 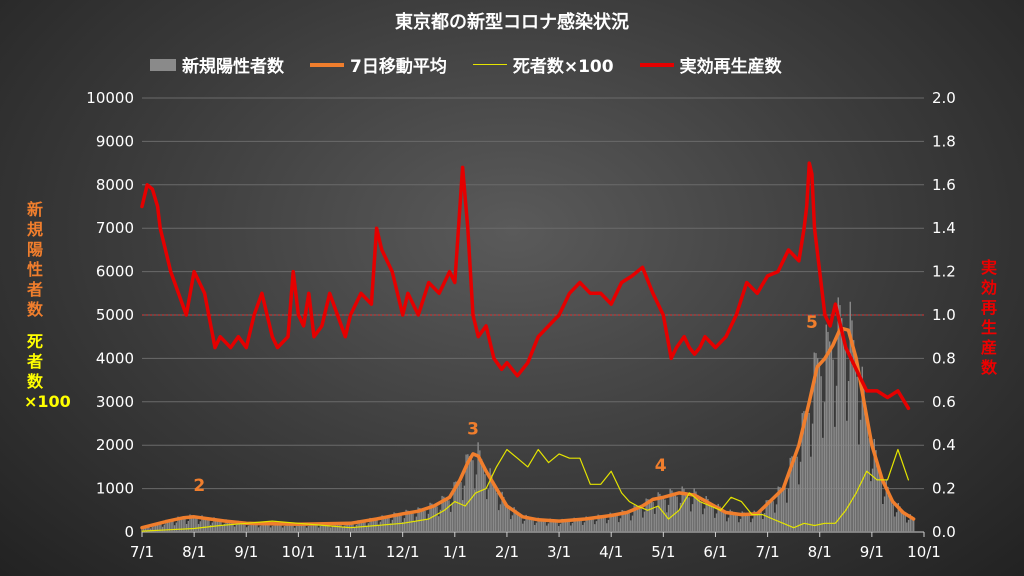 I want to click on y-tick-left-9: 9000, so click(x=115, y=141).